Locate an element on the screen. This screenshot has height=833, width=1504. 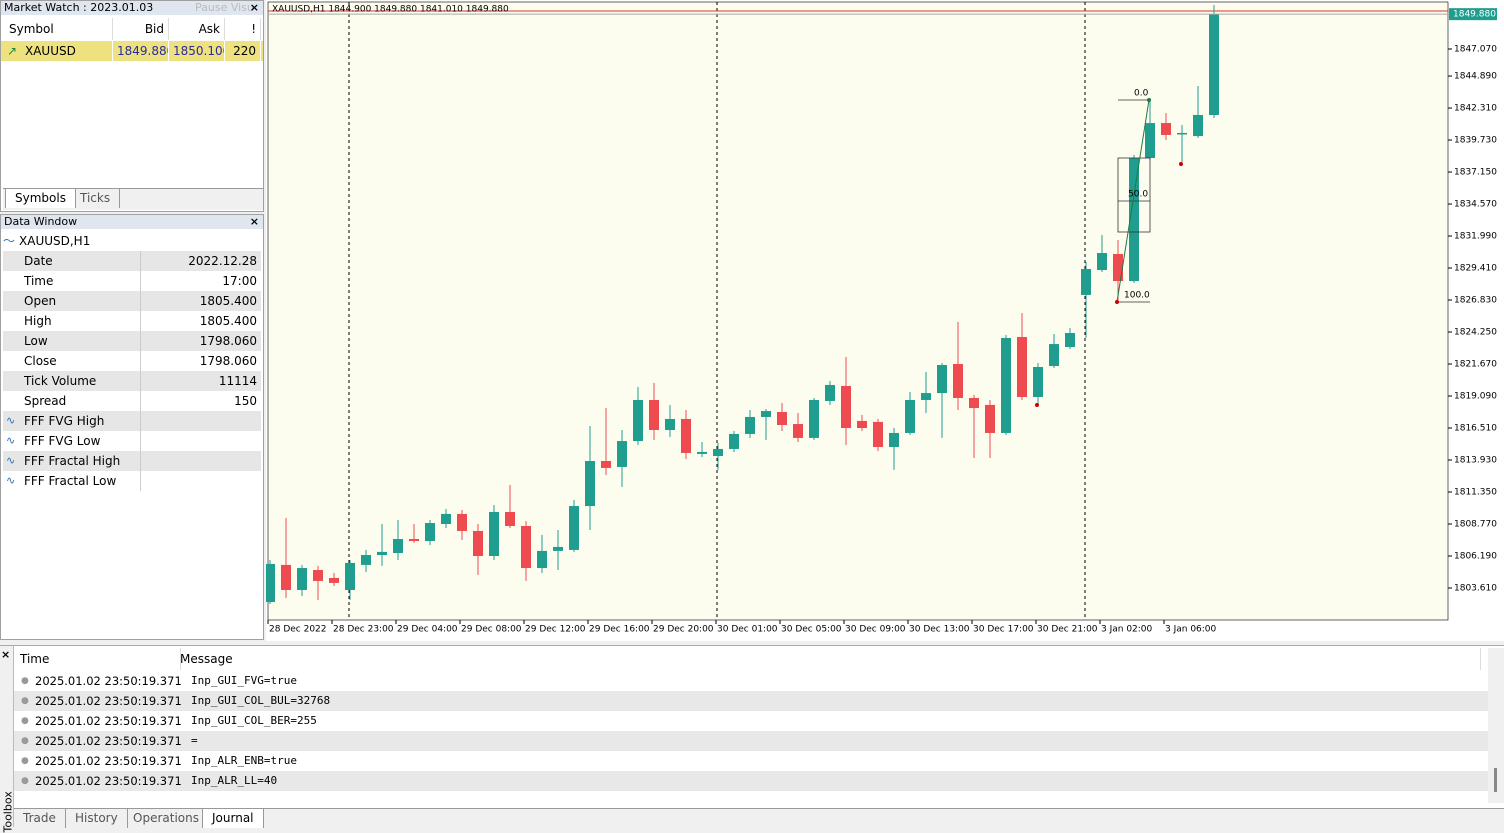
y-tick-label: 1847.070 is located at coordinates (1475, 50).